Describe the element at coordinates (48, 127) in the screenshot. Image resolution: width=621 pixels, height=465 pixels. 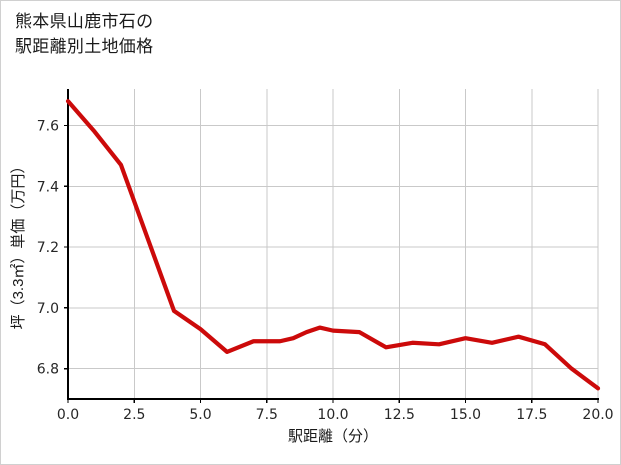
I see `y-tick-label: 7.6` at that location.